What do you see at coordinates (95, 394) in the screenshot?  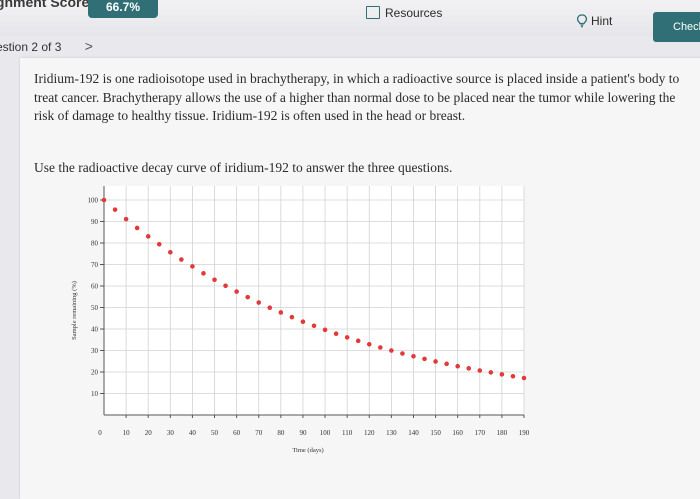 I see `y-tick-label: 10` at bounding box center [95, 394].